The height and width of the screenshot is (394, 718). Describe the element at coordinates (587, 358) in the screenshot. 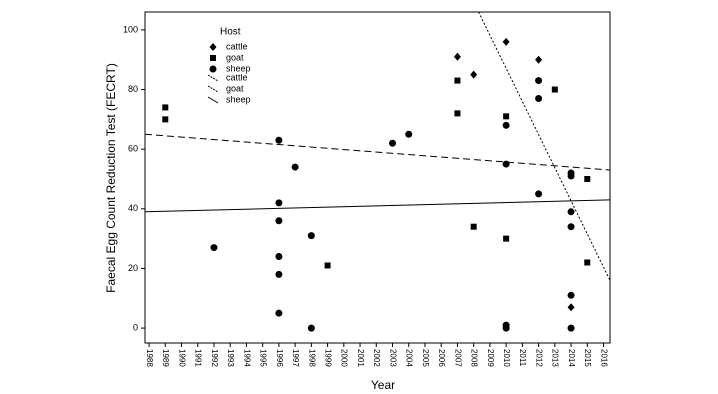

I see `x-tick-label: 2015` at that location.